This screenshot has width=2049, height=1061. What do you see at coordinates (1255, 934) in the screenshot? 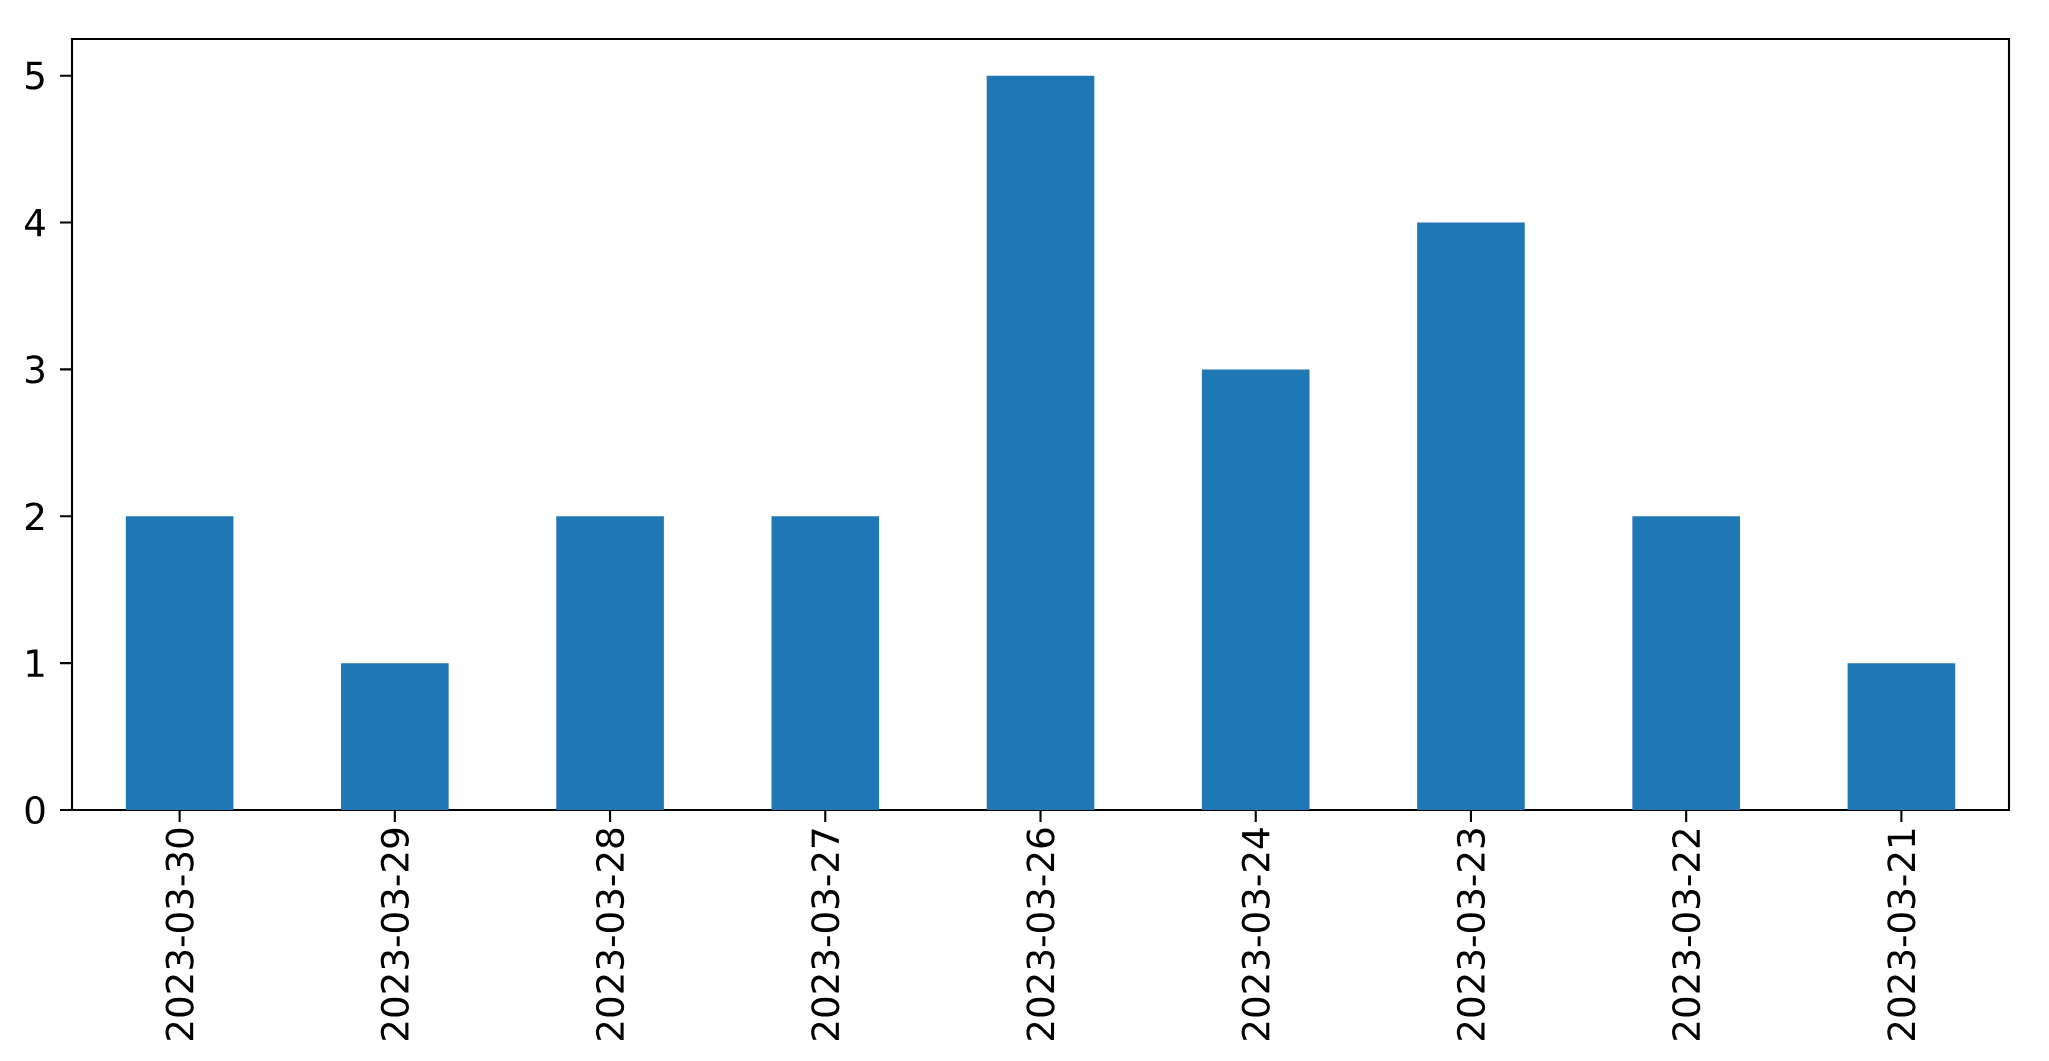
I see `x-tick-label: 2023-03-24` at bounding box center [1255, 934].